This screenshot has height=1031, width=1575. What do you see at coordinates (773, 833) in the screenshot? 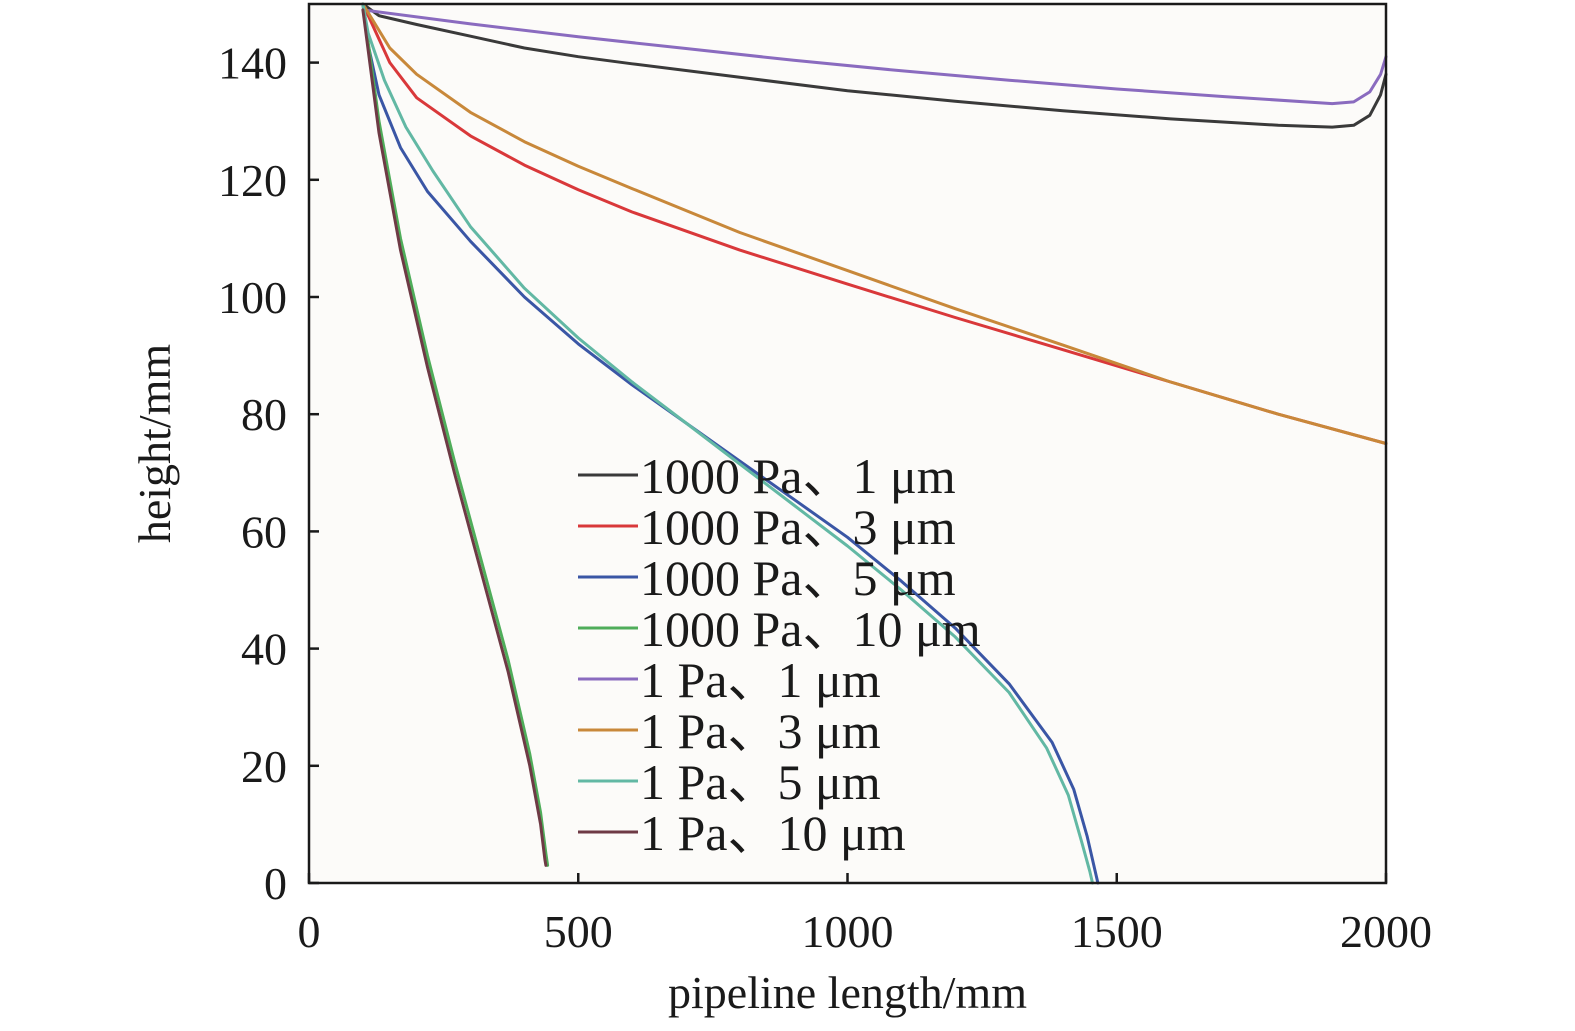
I see `legend-label-8: 1 Pa、10 μm` at bounding box center [773, 833].